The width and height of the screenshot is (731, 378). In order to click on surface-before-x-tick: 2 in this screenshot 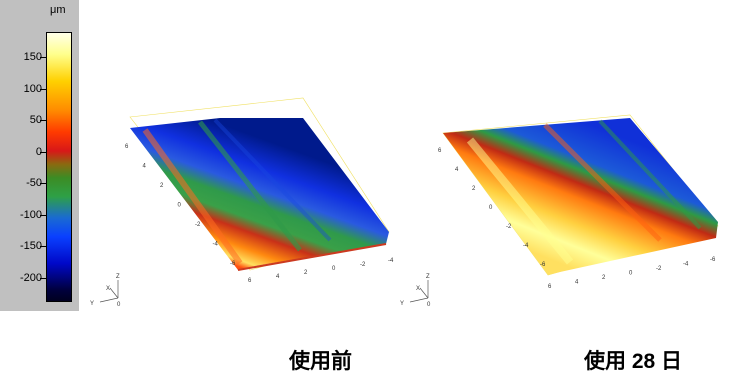, I will do `click(306, 273)`.